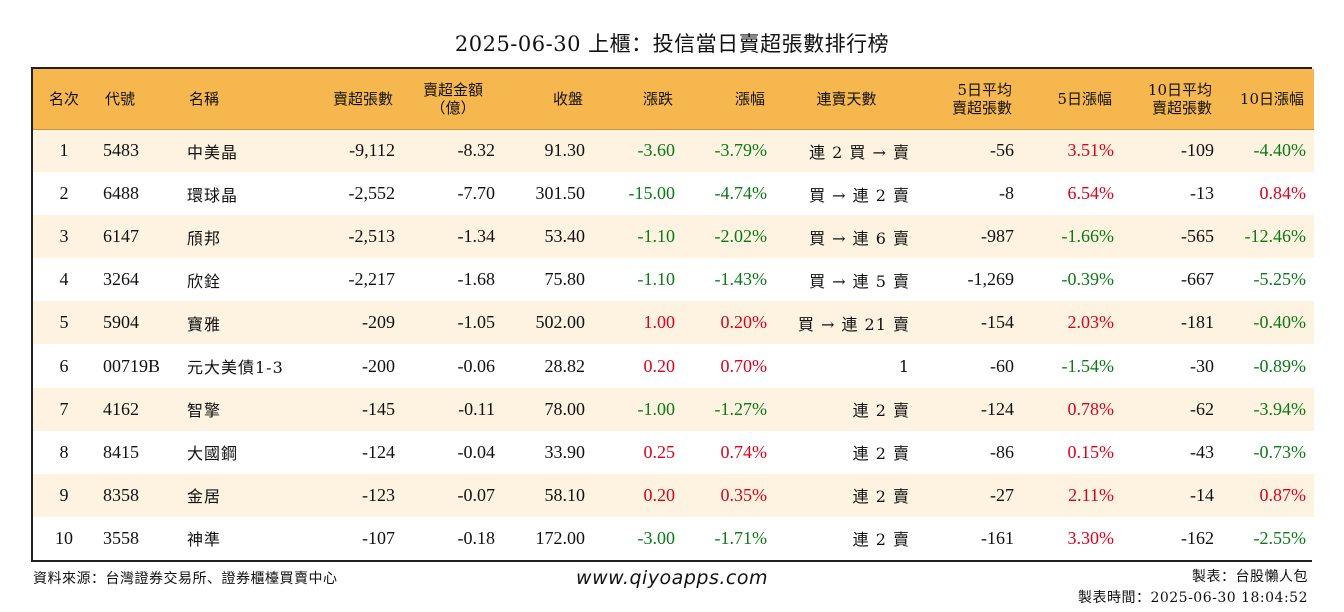 This screenshot has width=1344, height=612. What do you see at coordinates (853, 324) in the screenshot?
I see `cell-streak: 買 → 連 21 賣` at bounding box center [853, 324].